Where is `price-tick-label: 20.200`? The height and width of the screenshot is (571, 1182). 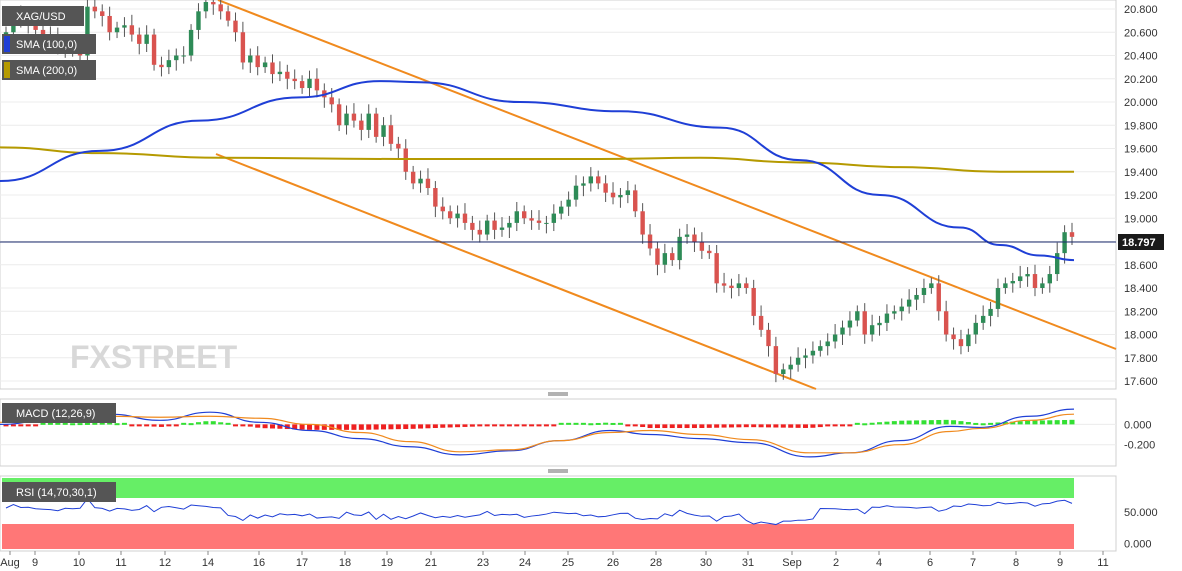
price-tick-label: 20.200 is located at coordinates (1141, 80).